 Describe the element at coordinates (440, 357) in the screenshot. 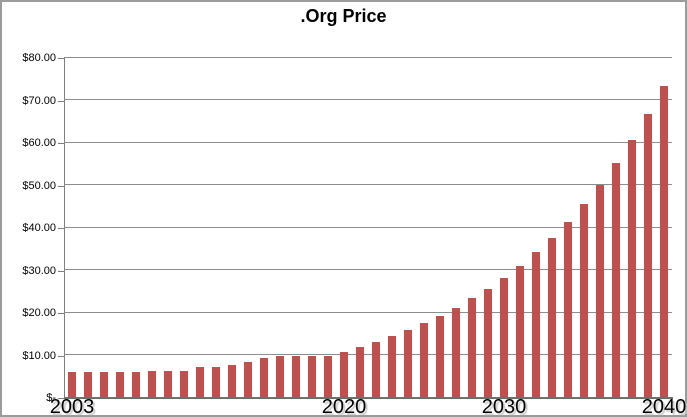

I see `bar-2026` at that location.